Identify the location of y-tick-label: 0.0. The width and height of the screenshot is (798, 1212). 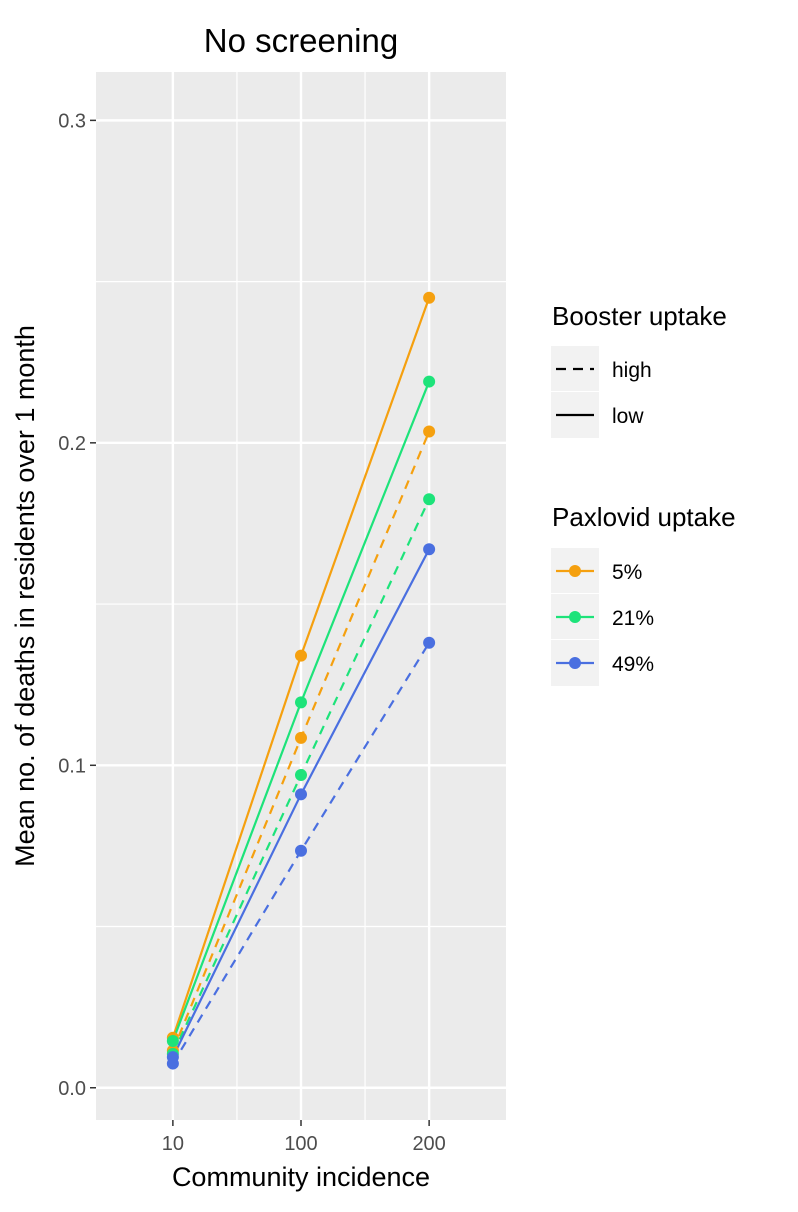
(72, 1089).